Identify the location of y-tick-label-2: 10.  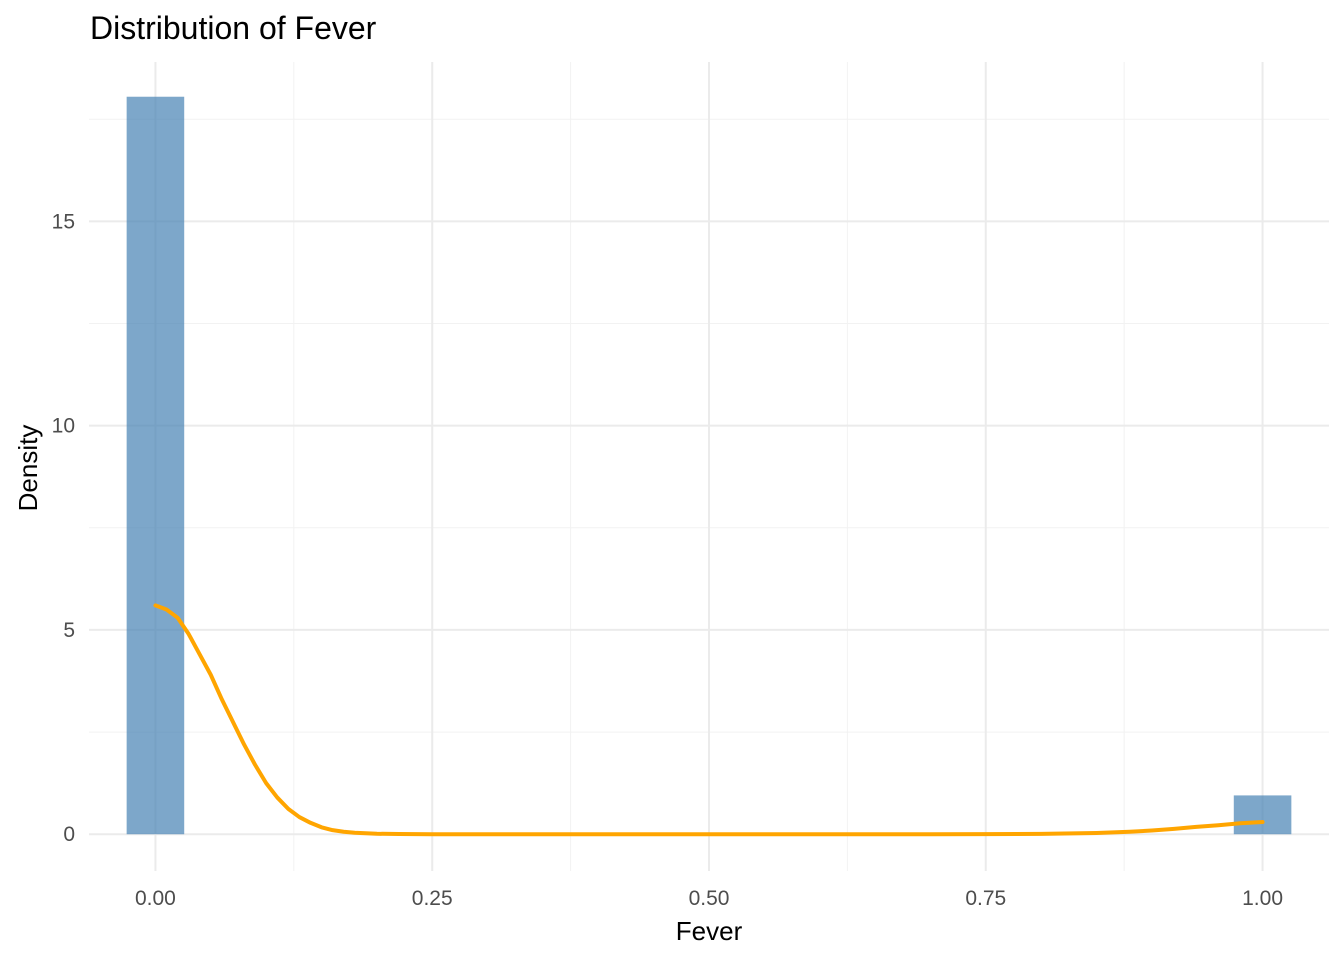
(63, 426).